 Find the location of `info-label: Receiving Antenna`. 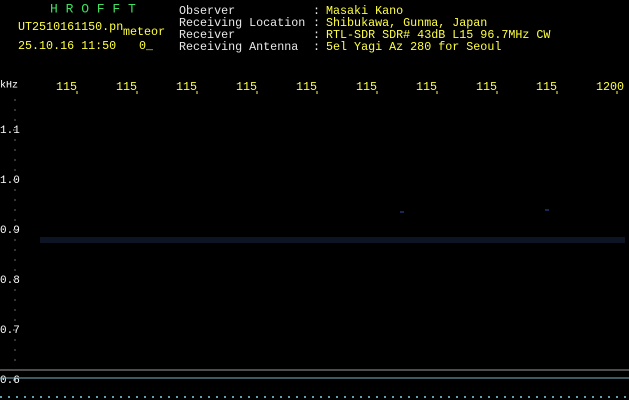

info-label: Receiving Antenna is located at coordinates (238, 47).